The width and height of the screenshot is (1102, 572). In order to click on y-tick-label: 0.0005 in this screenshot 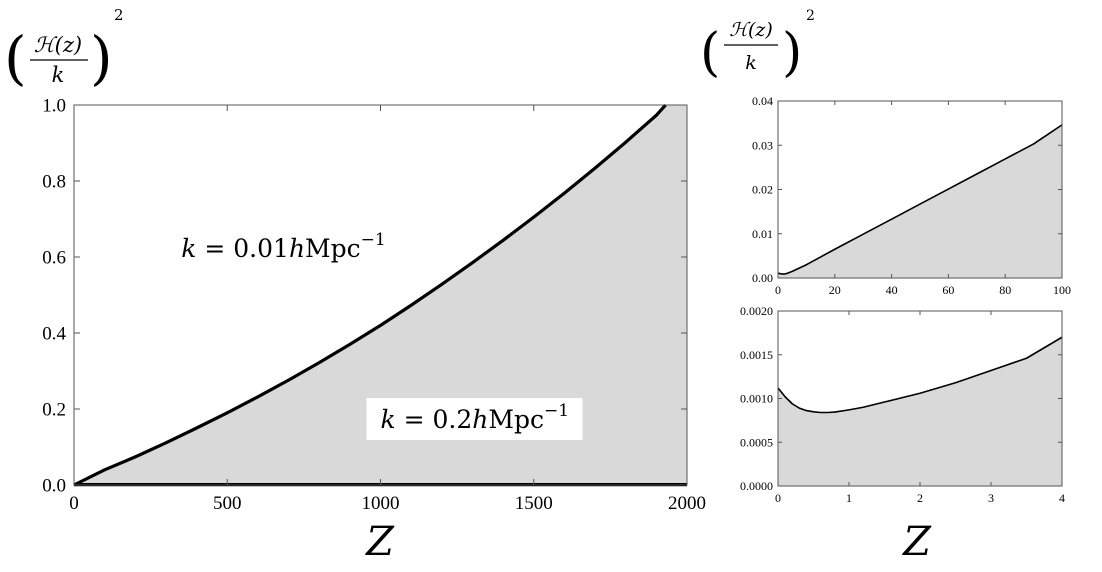, I will do `click(756, 442)`.